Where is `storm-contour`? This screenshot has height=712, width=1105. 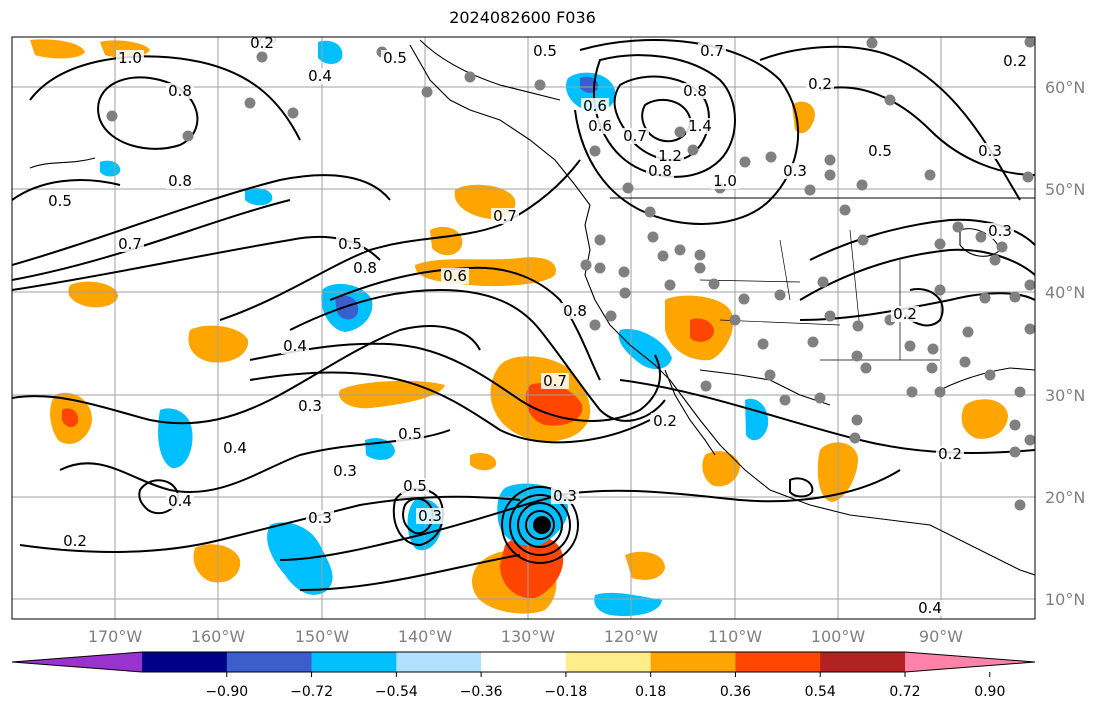
storm-contour is located at coordinates (540, 525).